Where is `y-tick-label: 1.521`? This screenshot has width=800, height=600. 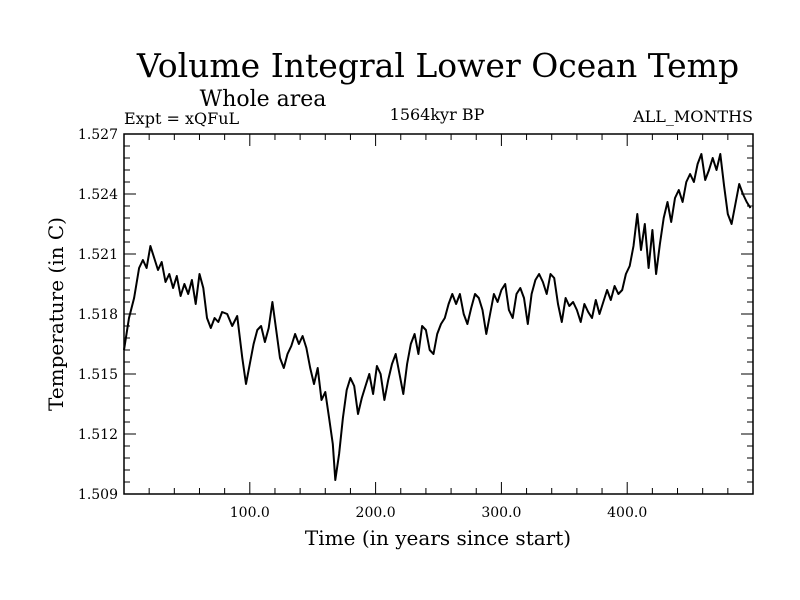 y-tick-label: 1.521 is located at coordinates (98, 255).